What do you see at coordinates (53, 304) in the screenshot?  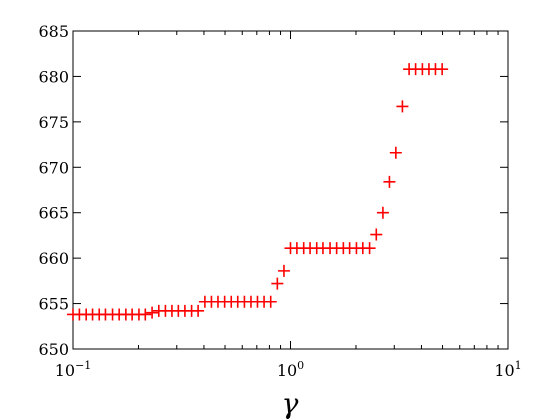 I see `y-tick-label: 655` at bounding box center [53, 304].